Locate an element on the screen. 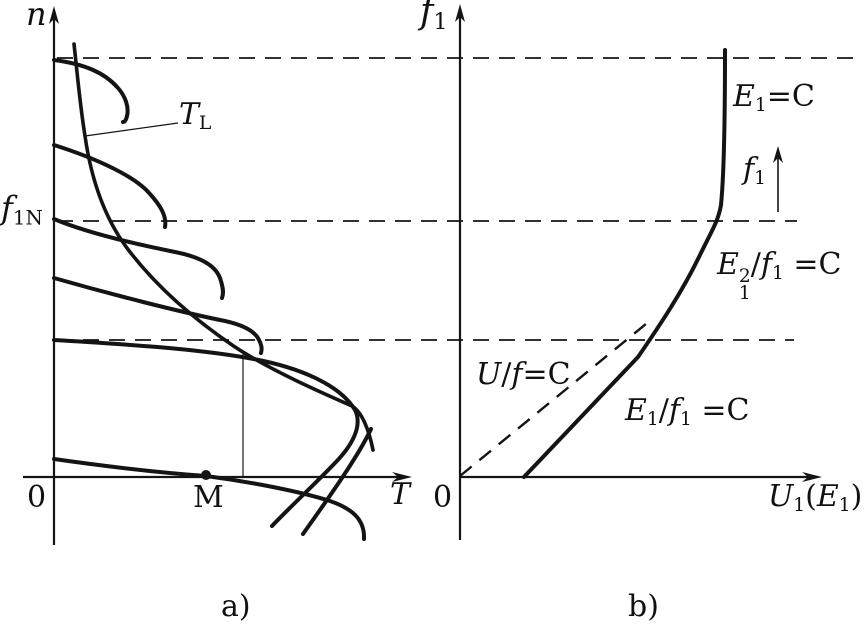  panel-a-x-axis-label: T is located at coordinates (400, 494).